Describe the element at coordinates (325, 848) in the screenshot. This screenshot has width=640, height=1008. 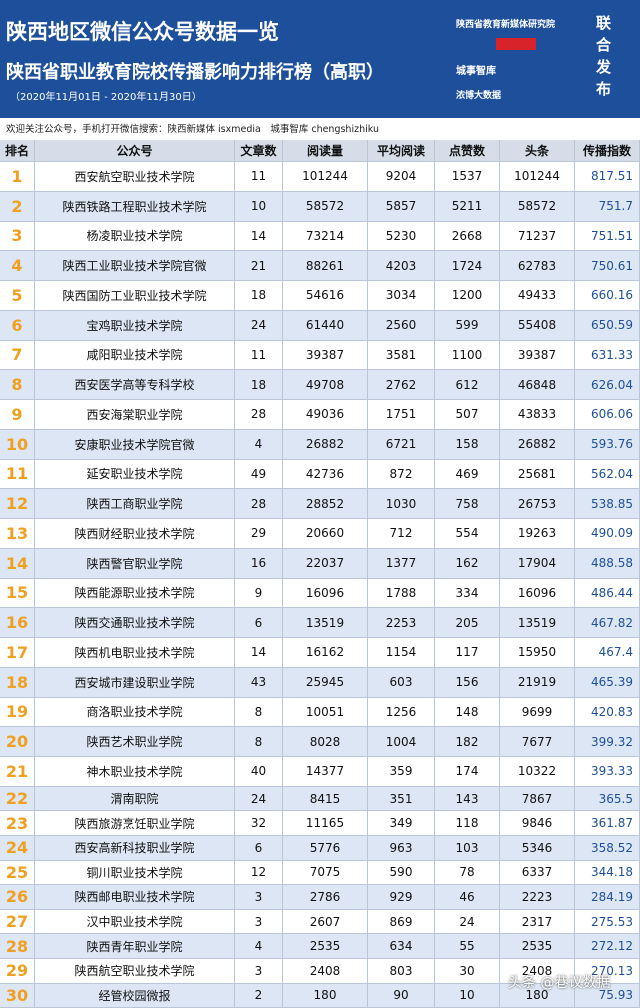
I see `reads: 5776` at that location.